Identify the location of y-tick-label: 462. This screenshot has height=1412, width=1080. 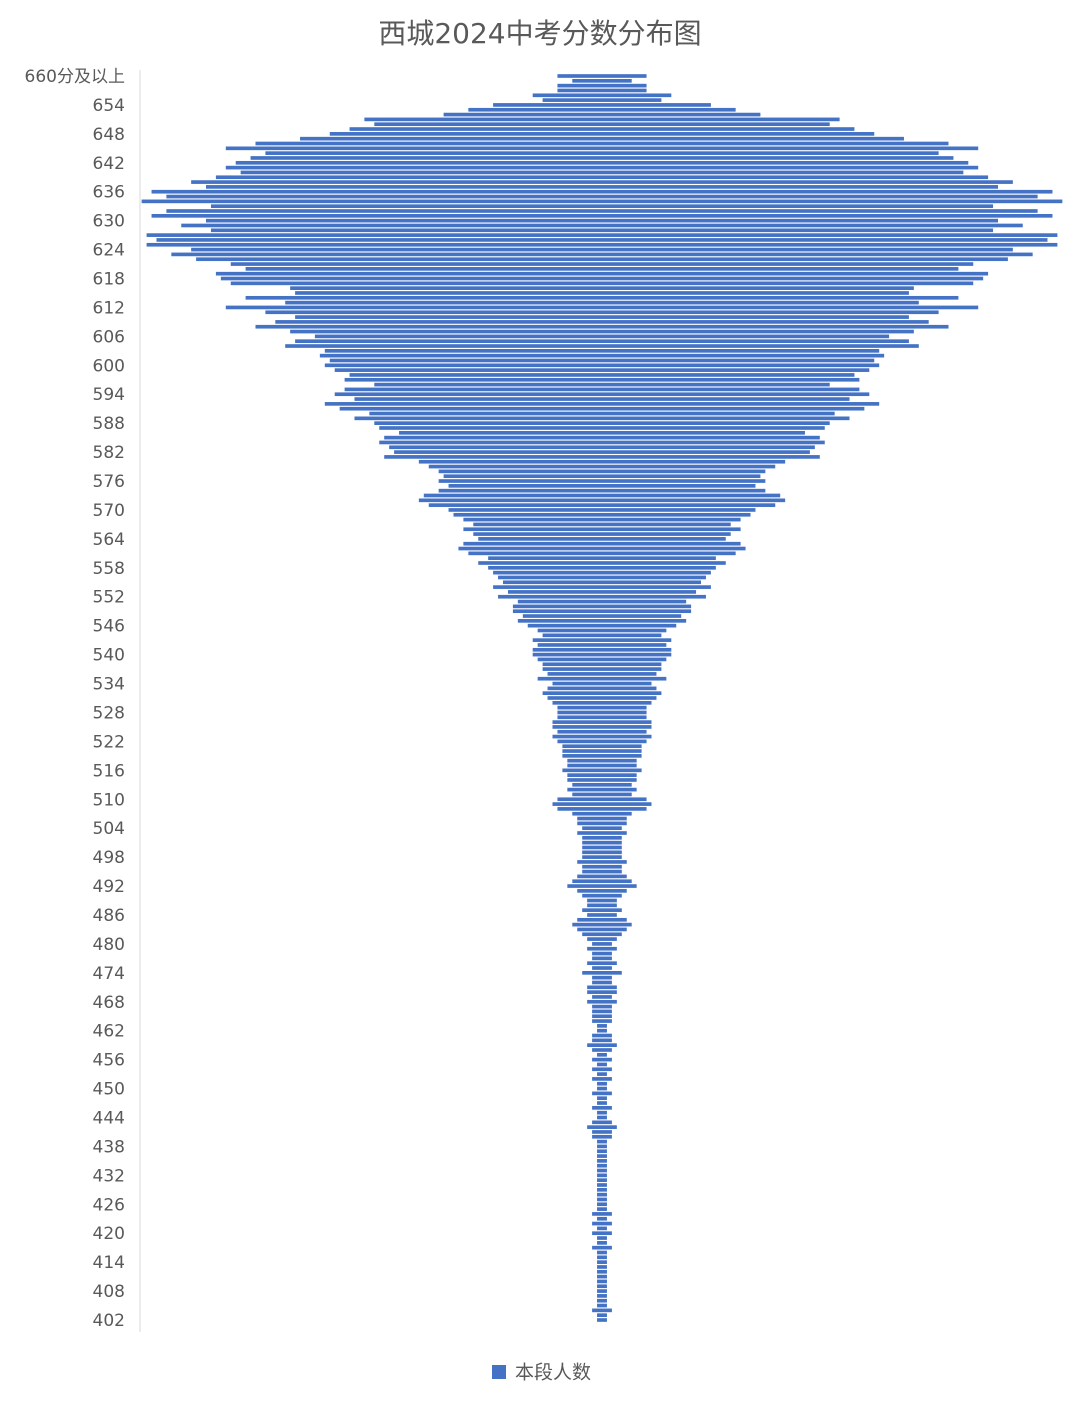
(109, 1032).